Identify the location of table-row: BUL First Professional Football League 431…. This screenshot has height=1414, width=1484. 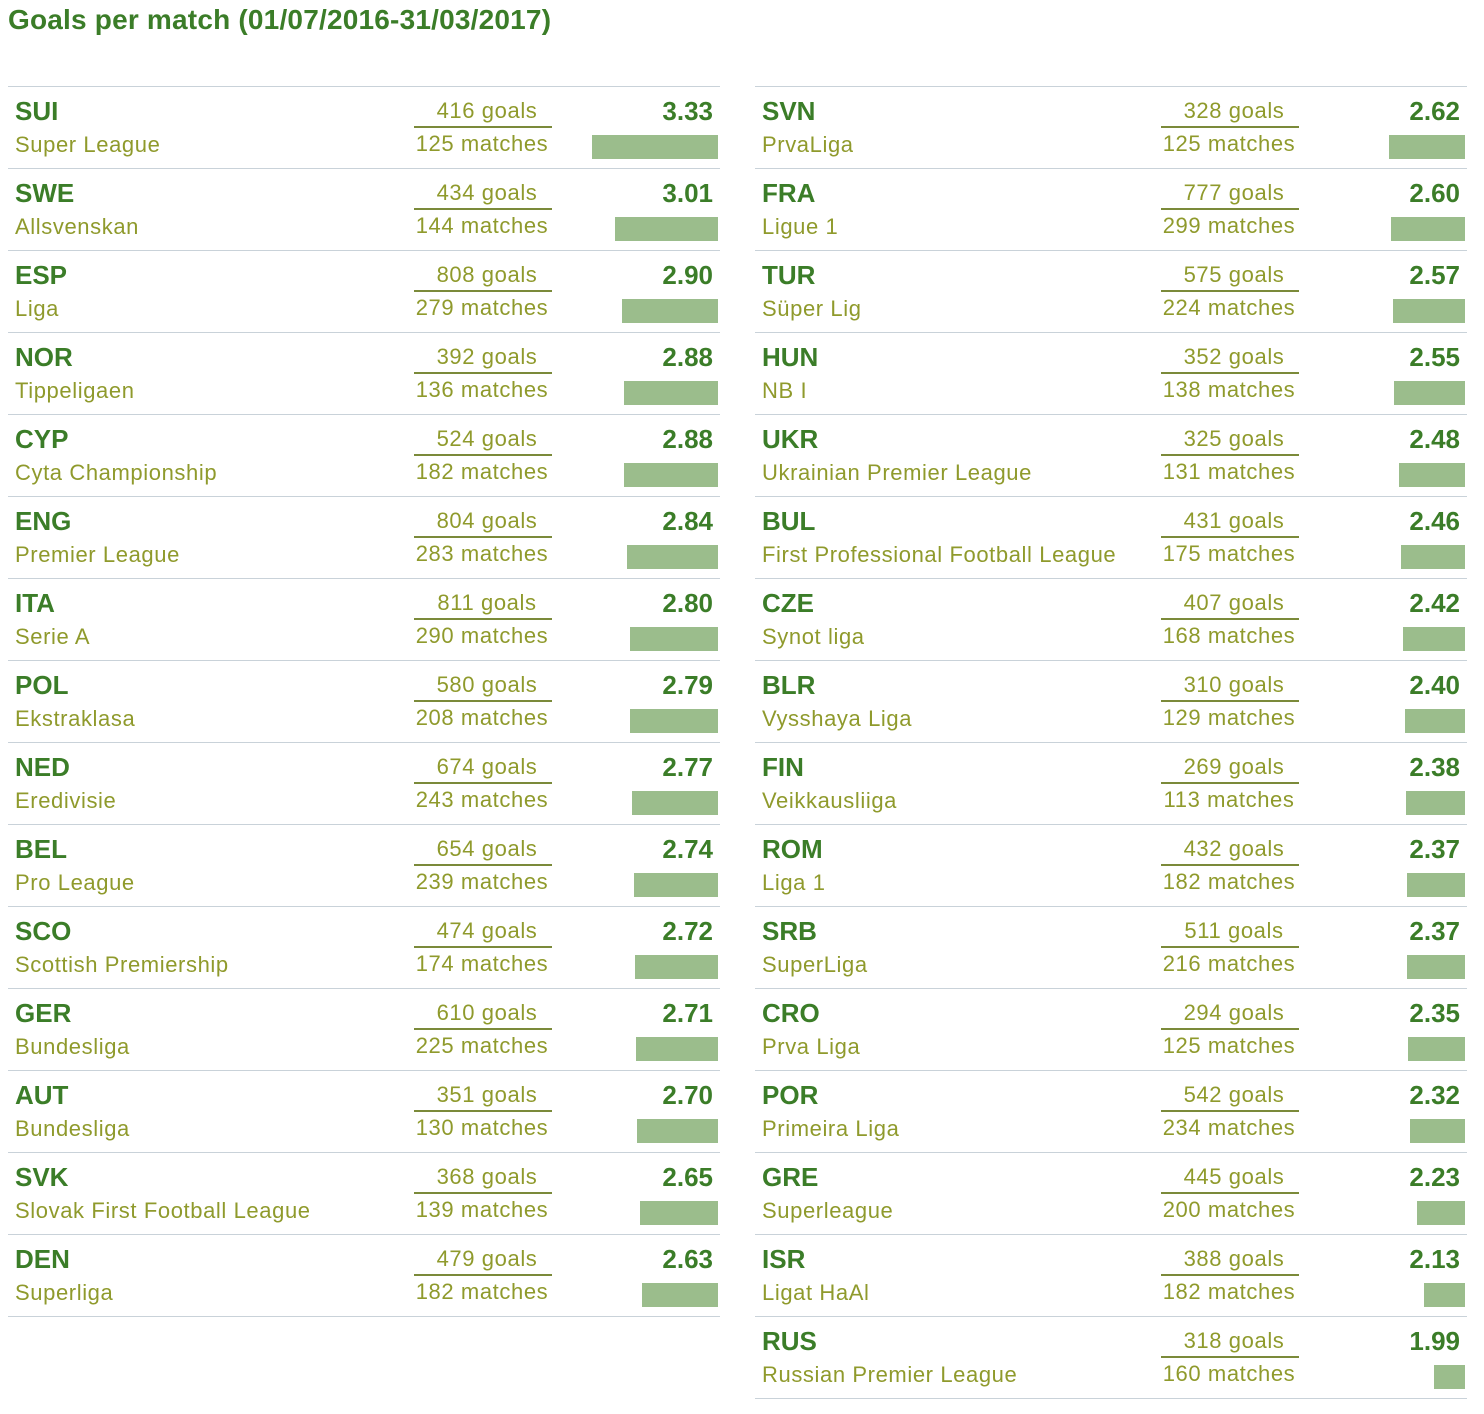
(1111, 538).